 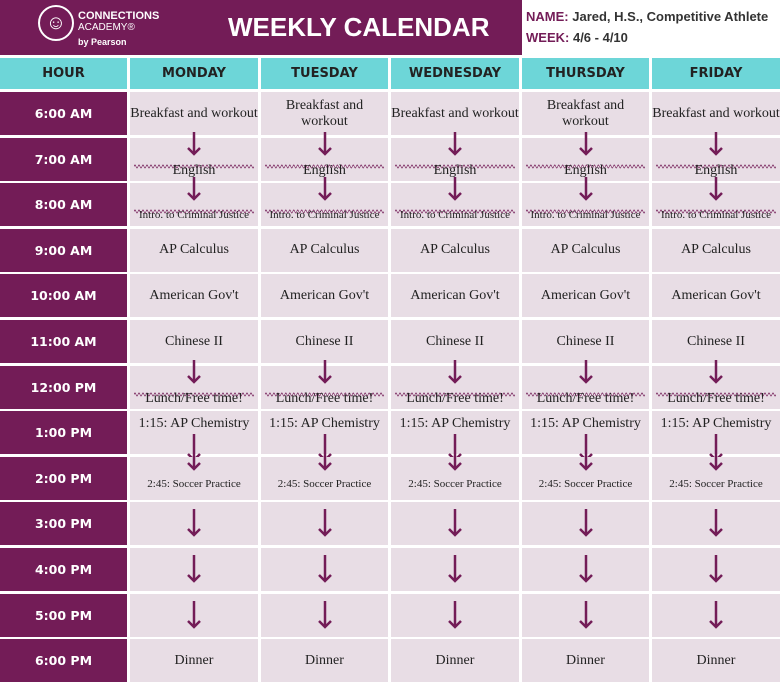 What do you see at coordinates (63, 433) in the screenshot?
I see `hour-label: 1:00 PM` at bounding box center [63, 433].